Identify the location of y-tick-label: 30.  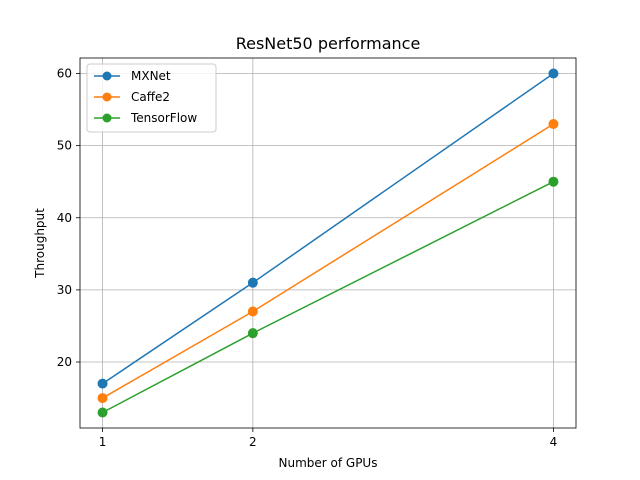
(64, 290).